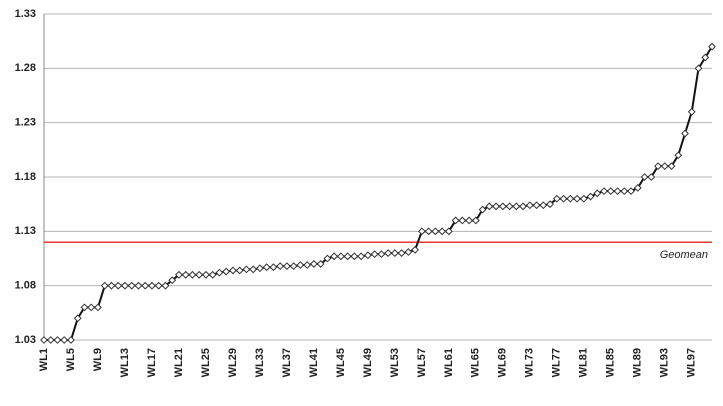  Describe the element at coordinates (422, 362) in the screenshot. I see `x-tick-label: WL57` at that location.